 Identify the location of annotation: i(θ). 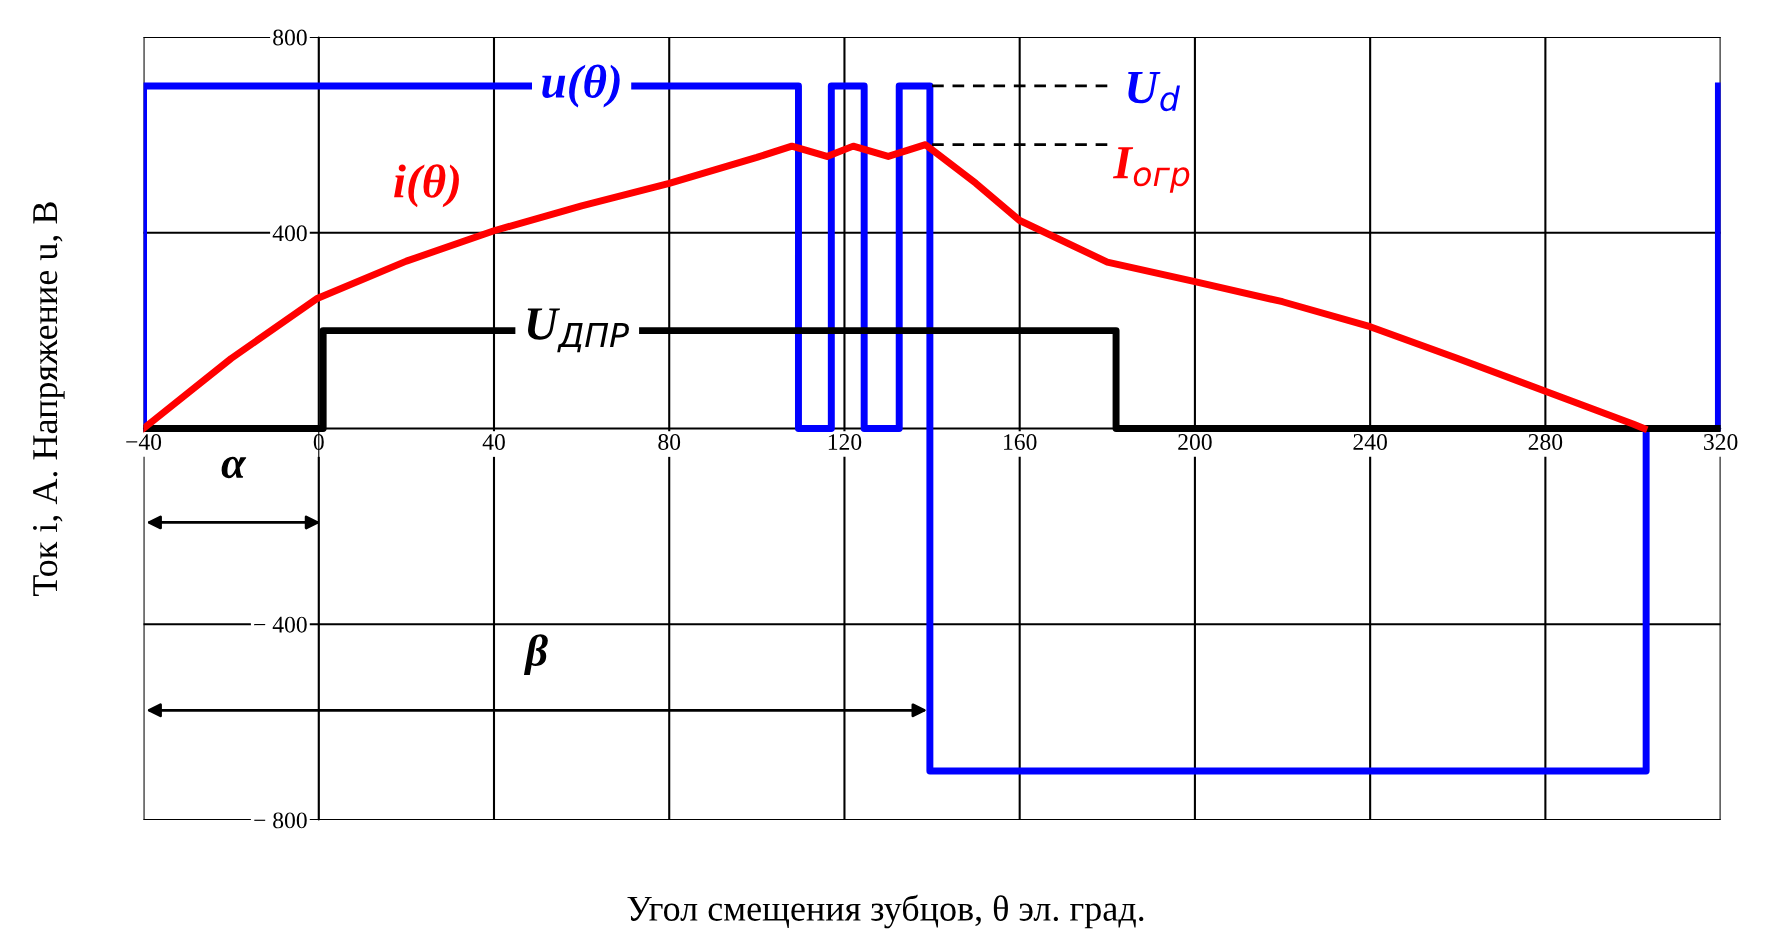
(426, 186).